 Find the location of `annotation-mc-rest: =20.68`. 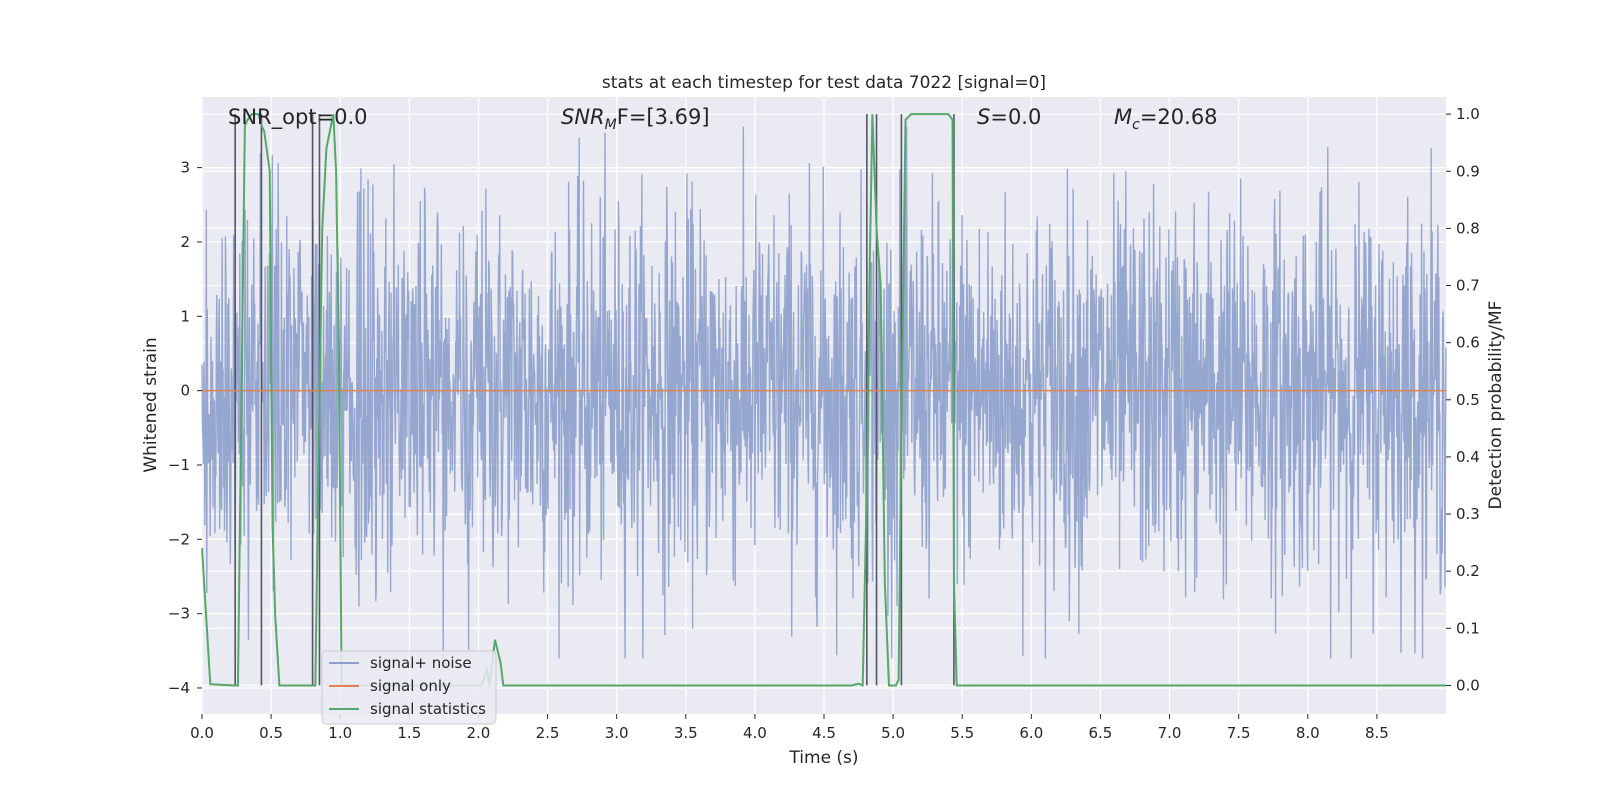

annotation-mc-rest: =20.68 is located at coordinates (1179, 117).